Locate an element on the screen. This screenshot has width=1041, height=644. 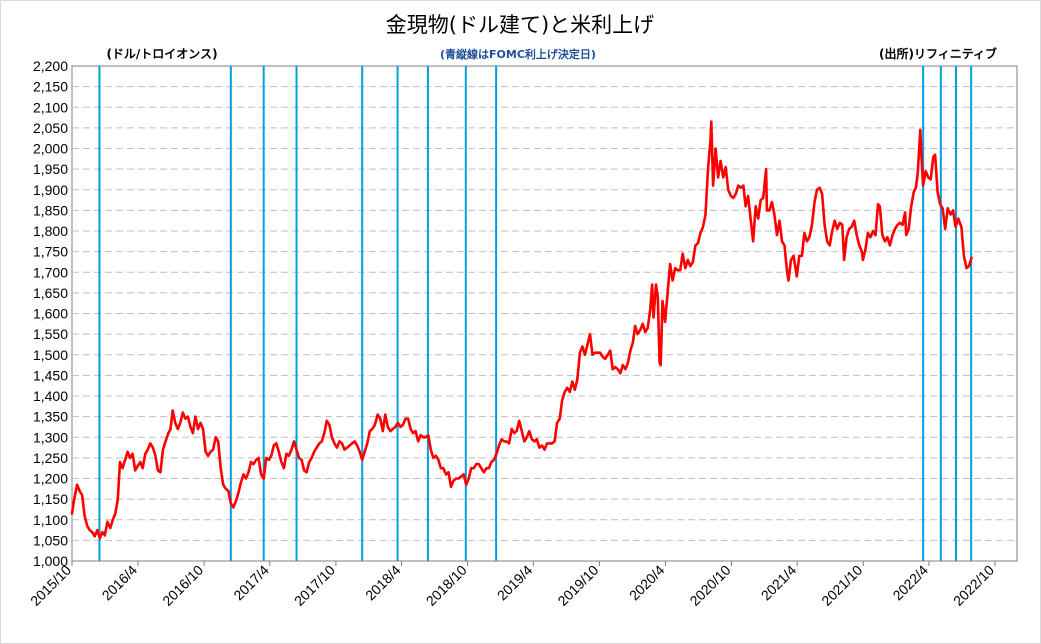
chart-subtitle: (青縦線はFOMC利上げ決定日) is located at coordinates (518, 54).